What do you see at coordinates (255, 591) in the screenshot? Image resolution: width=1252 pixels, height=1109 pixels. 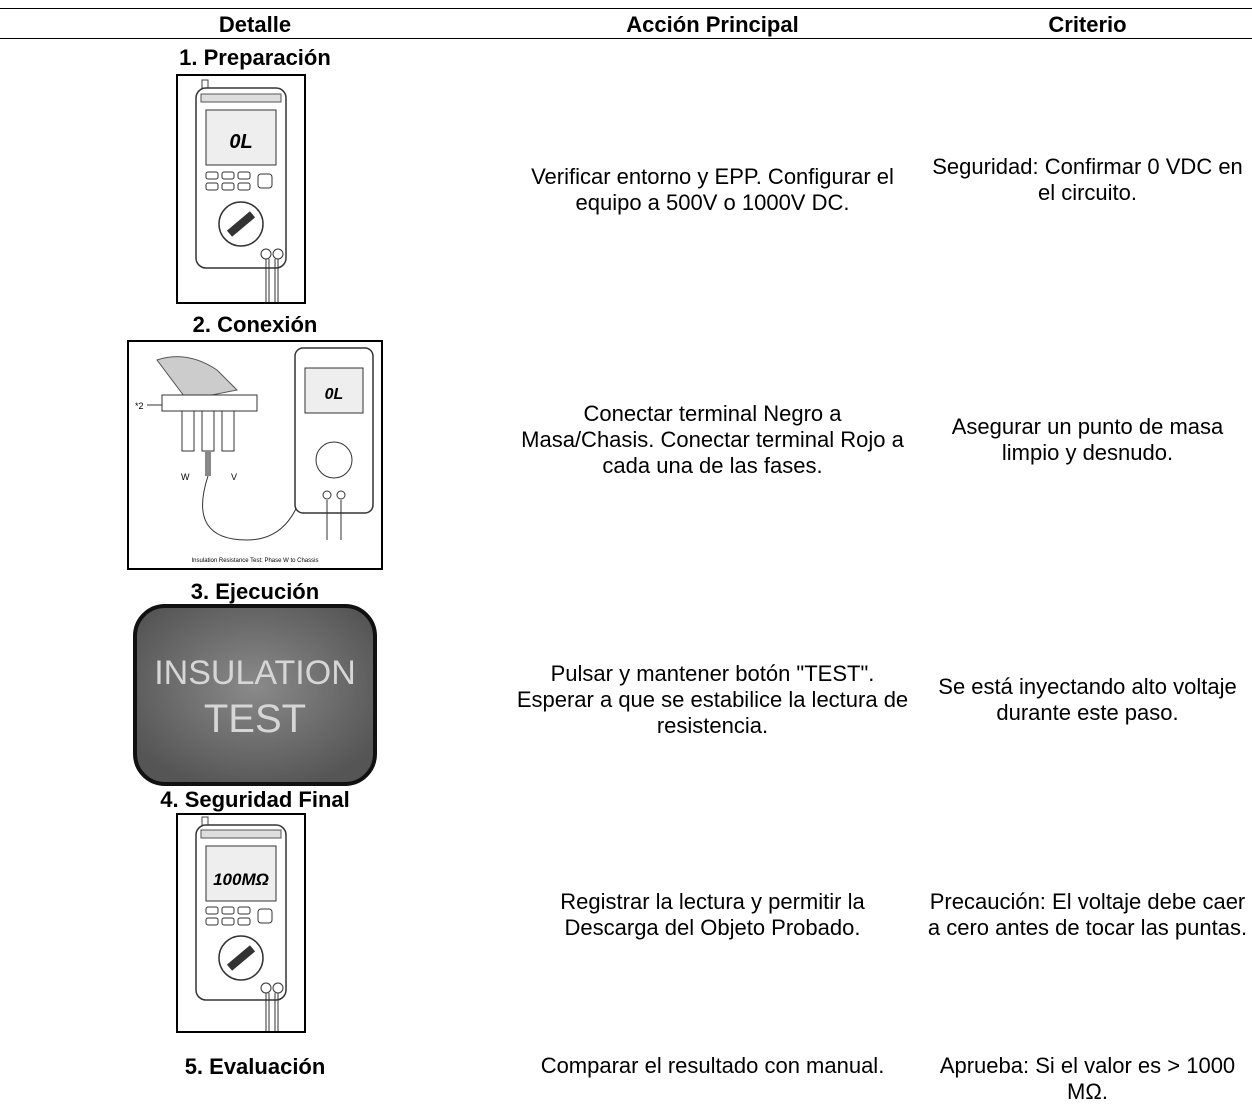 I see `row-title: 3. Ejecución` at bounding box center [255, 591].